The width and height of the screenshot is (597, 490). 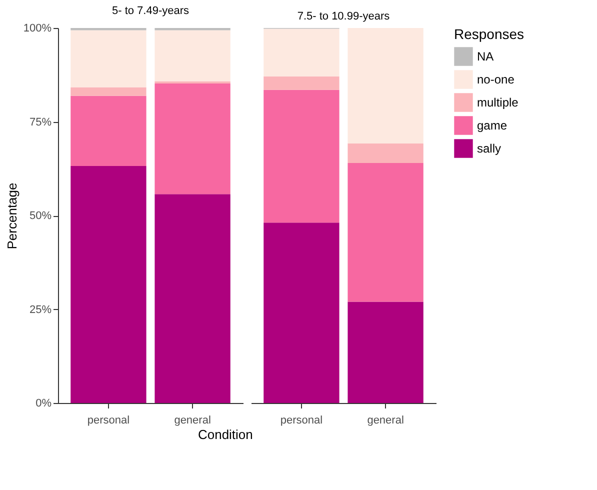 I want to click on legend-label: no-one, so click(x=496, y=79).